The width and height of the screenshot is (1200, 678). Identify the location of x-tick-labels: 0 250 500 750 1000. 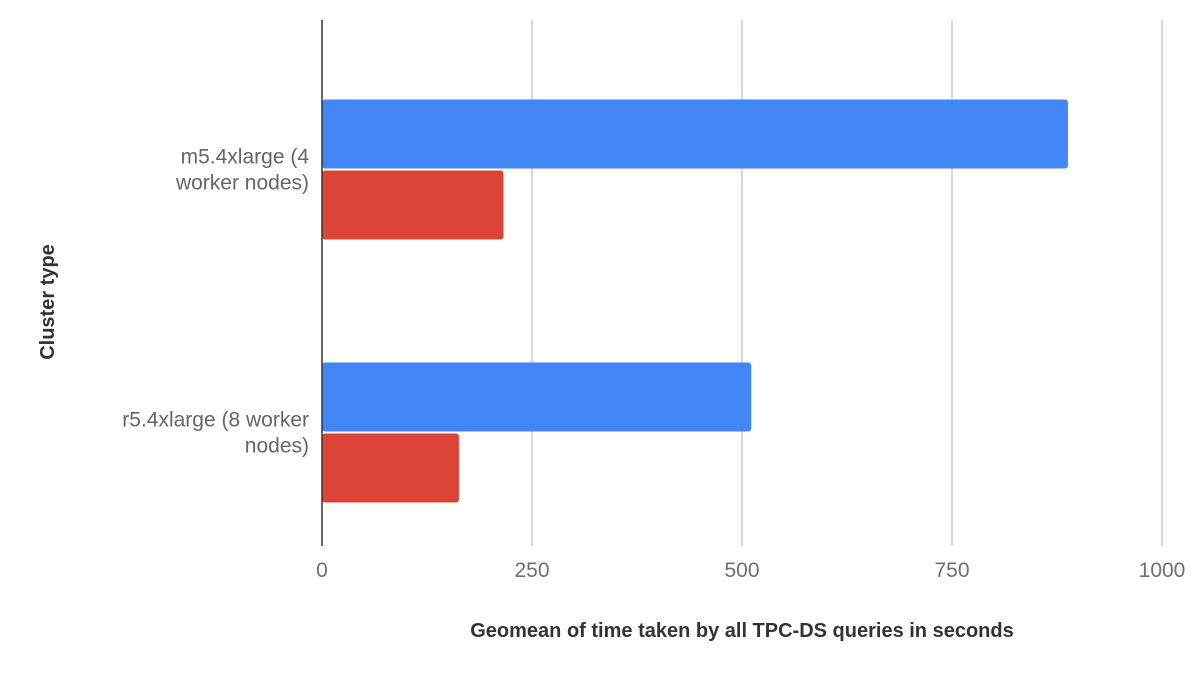
(750, 570).